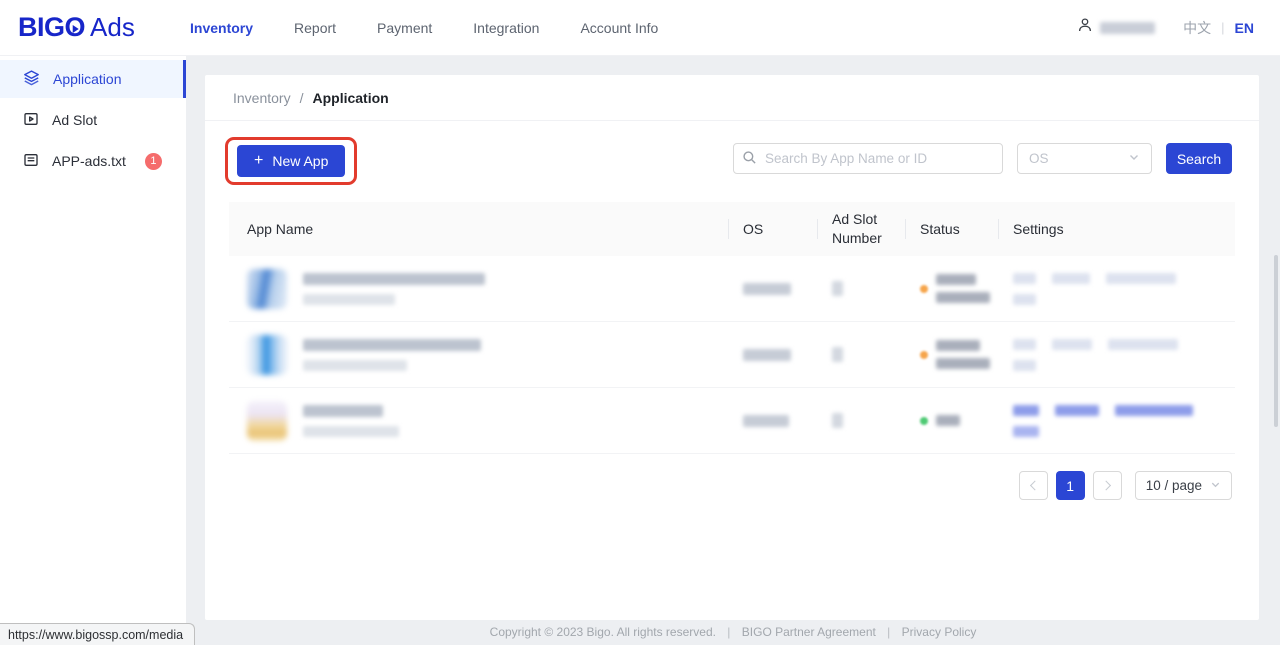  Describe the element at coordinates (1197, 27) in the screenshot. I see `lang-toggle-chinese: 中文` at that location.